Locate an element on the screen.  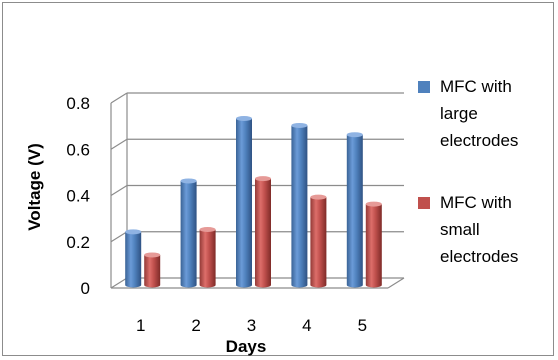
y-tick-label: 0.6 is located at coordinates (78, 149).